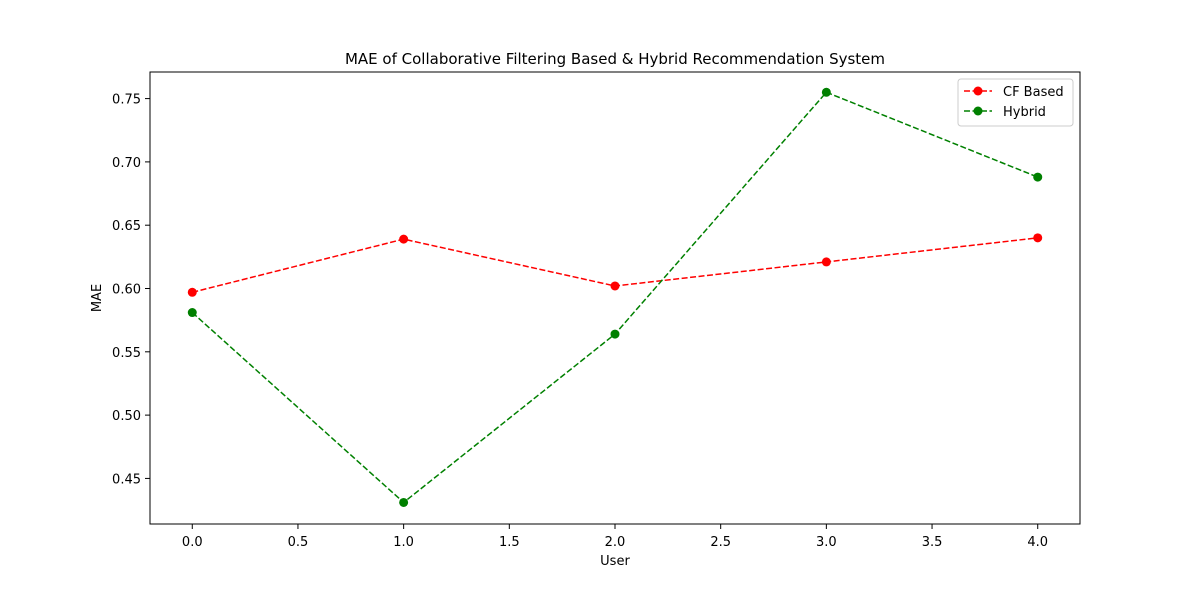 Image resolution: width=1200 pixels, height=600 pixels. Describe the element at coordinates (126, 226) in the screenshot. I see `y-tick-label: 0.65` at that location.